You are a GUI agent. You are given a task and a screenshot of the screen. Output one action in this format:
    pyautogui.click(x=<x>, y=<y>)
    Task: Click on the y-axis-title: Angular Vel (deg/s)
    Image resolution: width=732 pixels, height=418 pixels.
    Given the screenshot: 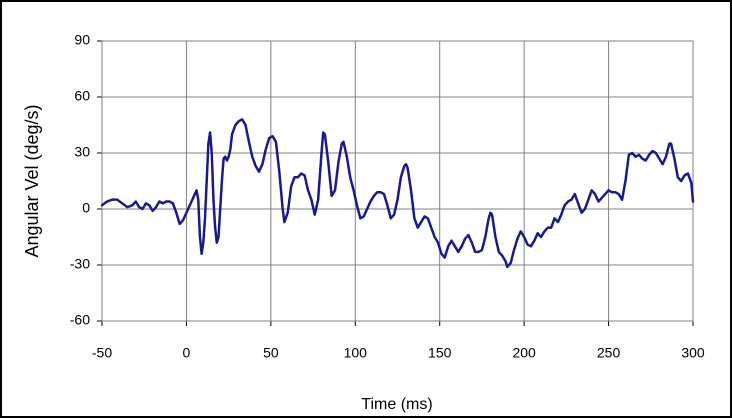 What is the action you would take?
    pyautogui.click(x=32, y=180)
    